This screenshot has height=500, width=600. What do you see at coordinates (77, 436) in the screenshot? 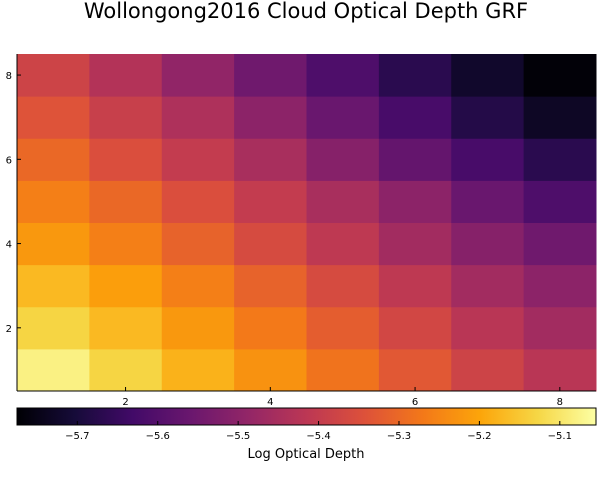
I see `colorbar-tick-label: −5.7` at bounding box center [77, 436].